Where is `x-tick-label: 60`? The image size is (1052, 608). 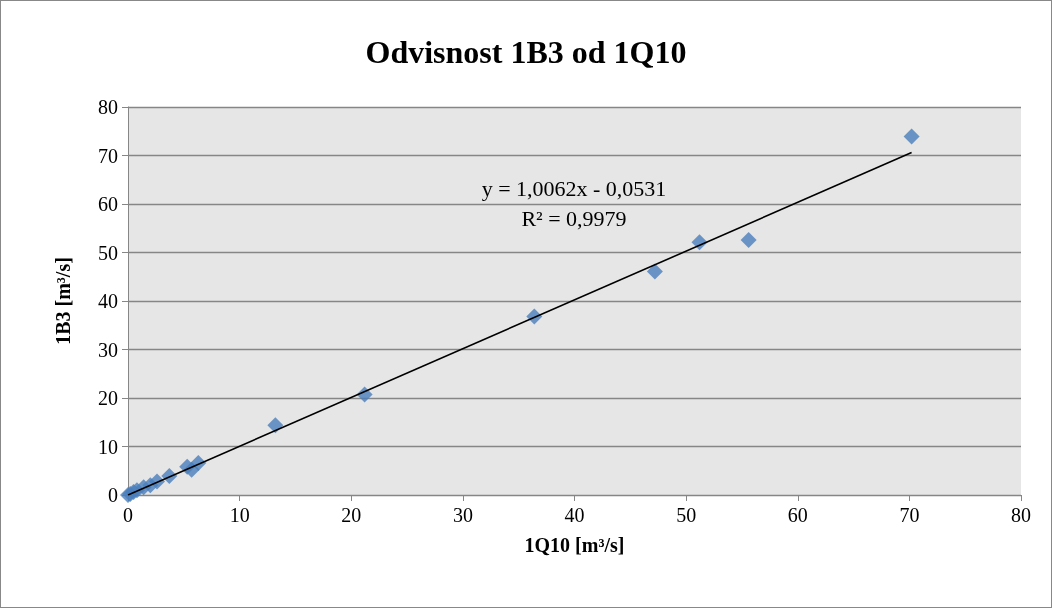
x-tick-label: 60 is located at coordinates (797, 515).